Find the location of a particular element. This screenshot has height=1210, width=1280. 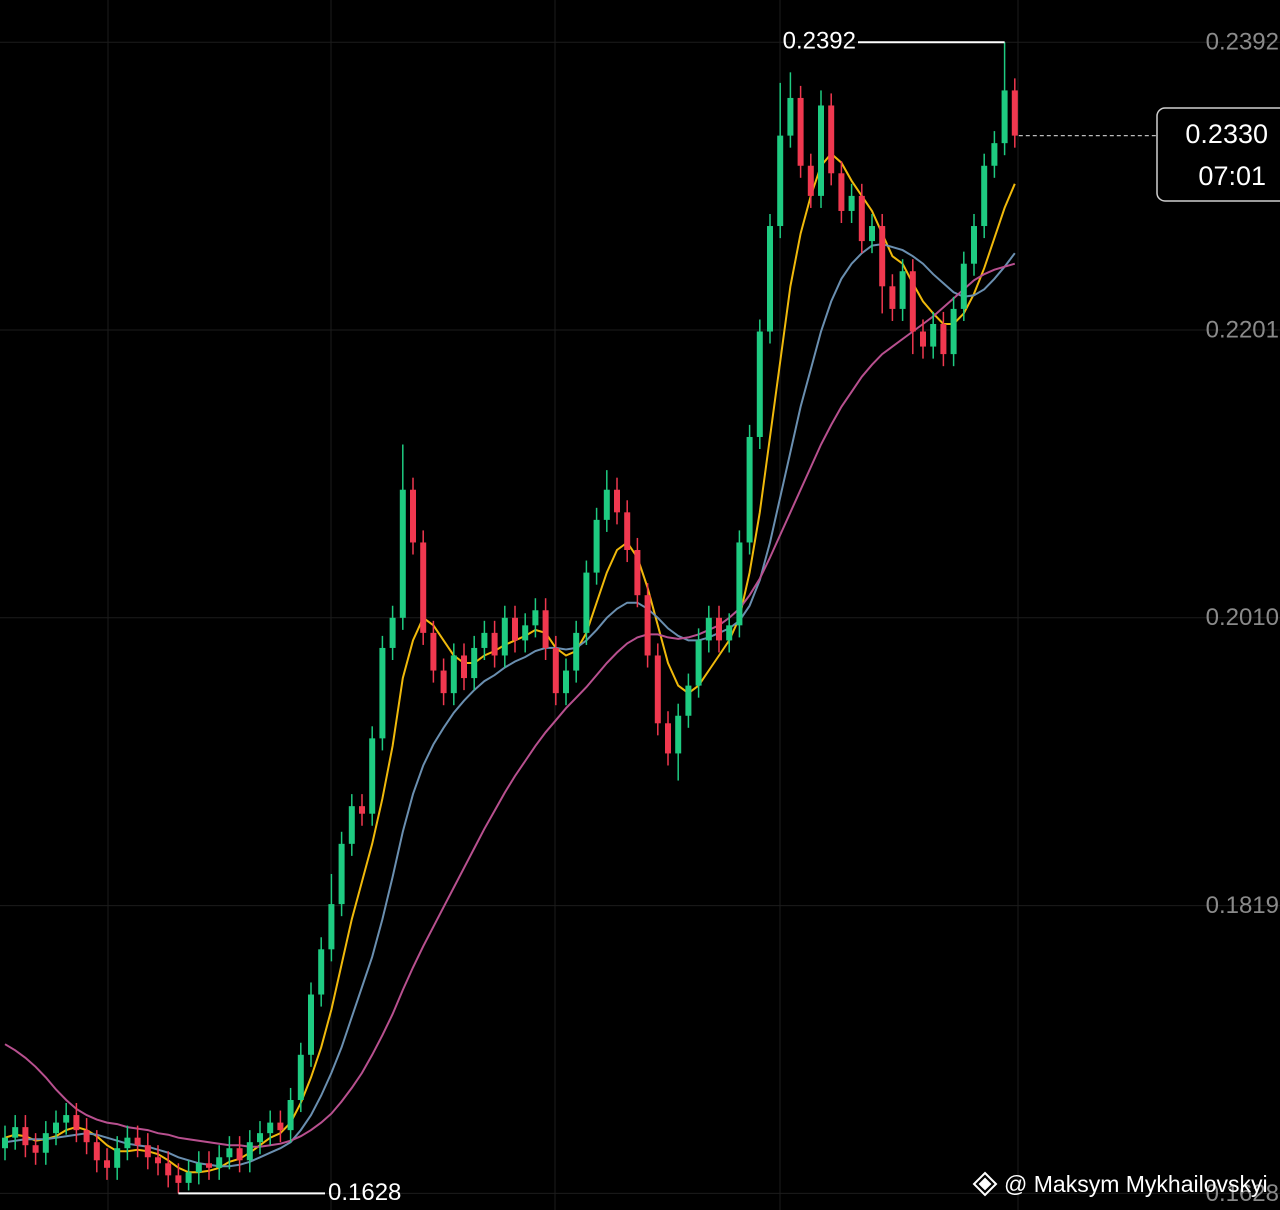

diamond-icon is located at coordinates (985, 1184).